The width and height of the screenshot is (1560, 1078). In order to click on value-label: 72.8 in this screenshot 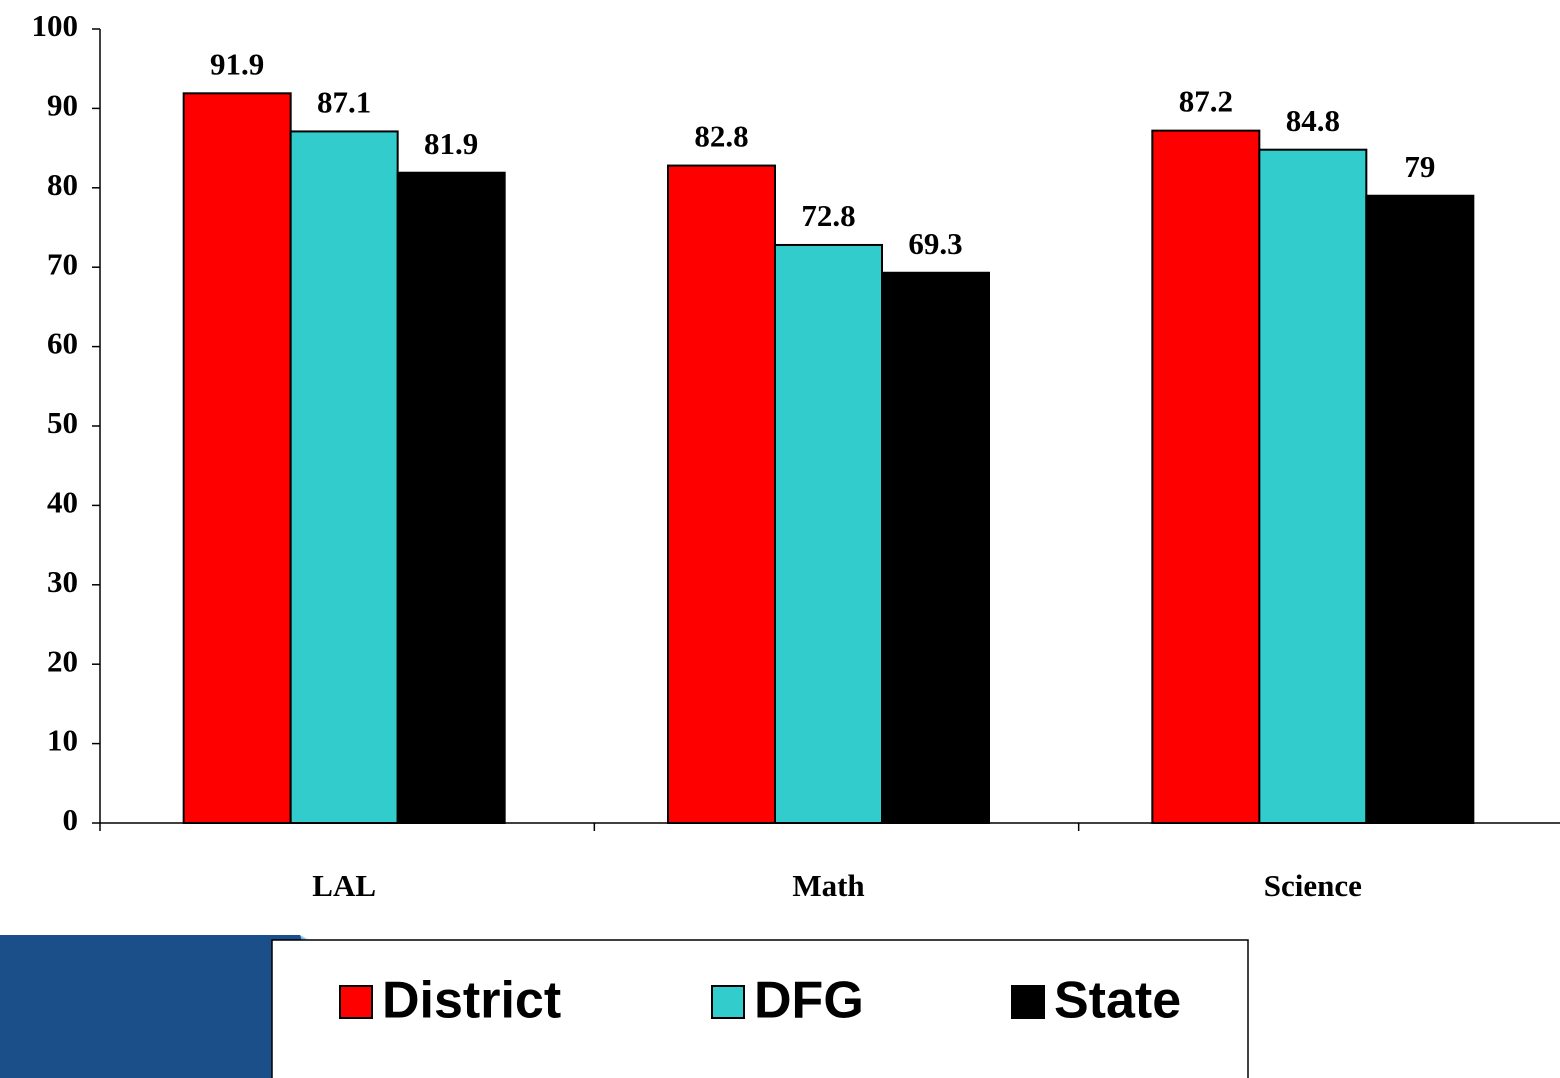, I will do `click(828, 215)`.